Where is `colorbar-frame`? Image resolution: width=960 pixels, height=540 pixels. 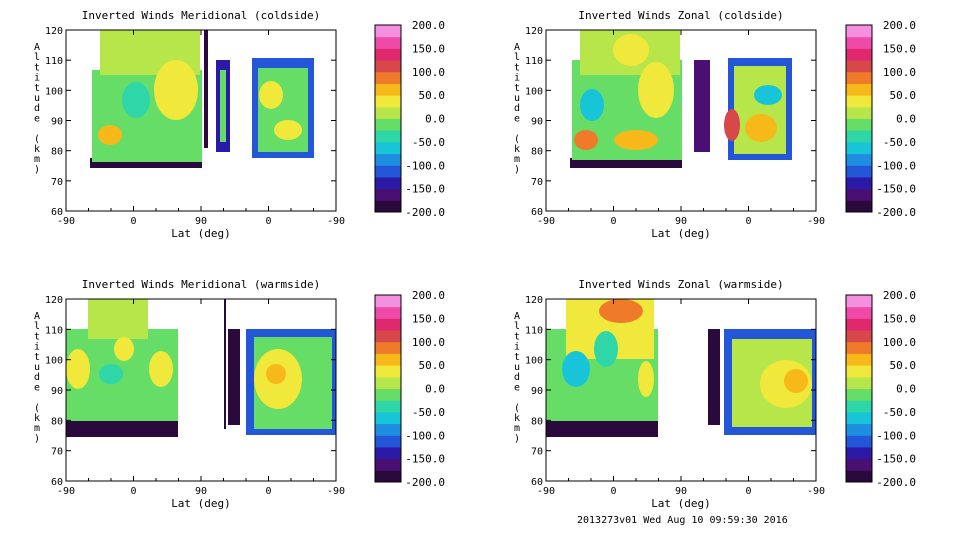 colorbar-frame is located at coordinates (388, 388).